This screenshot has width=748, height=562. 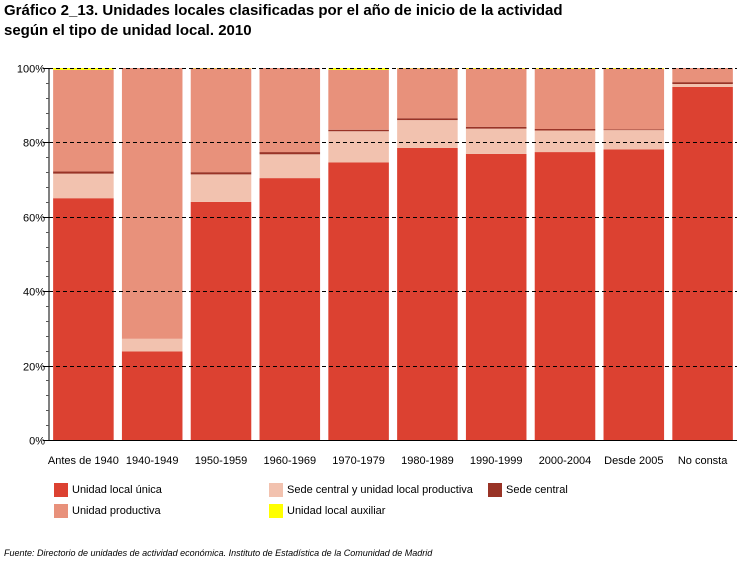 I want to click on legend-item: Sede central y unidad local productiva, so click(x=371, y=490).